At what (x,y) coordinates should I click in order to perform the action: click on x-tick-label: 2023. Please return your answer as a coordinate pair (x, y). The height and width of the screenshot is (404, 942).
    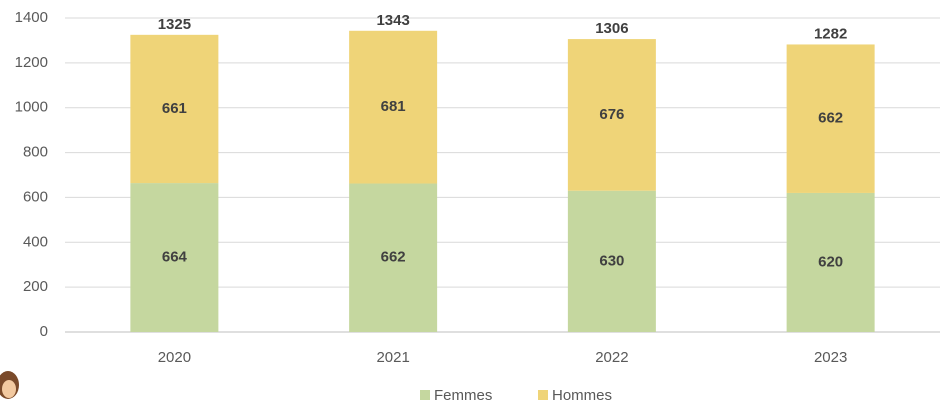
    Looking at the image, I should click on (830, 357).